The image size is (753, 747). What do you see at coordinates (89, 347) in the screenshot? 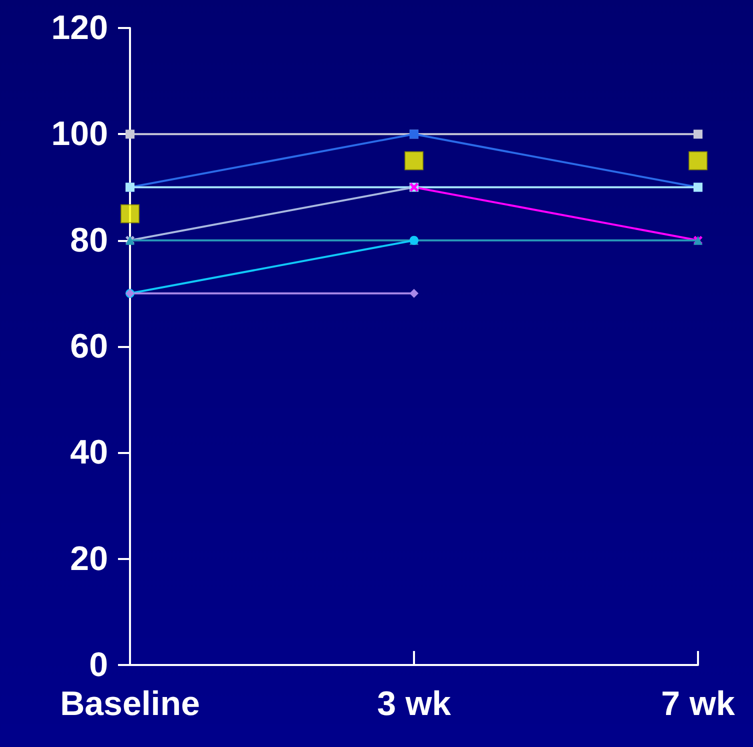
I see `y-tick-label: 60` at bounding box center [89, 347].